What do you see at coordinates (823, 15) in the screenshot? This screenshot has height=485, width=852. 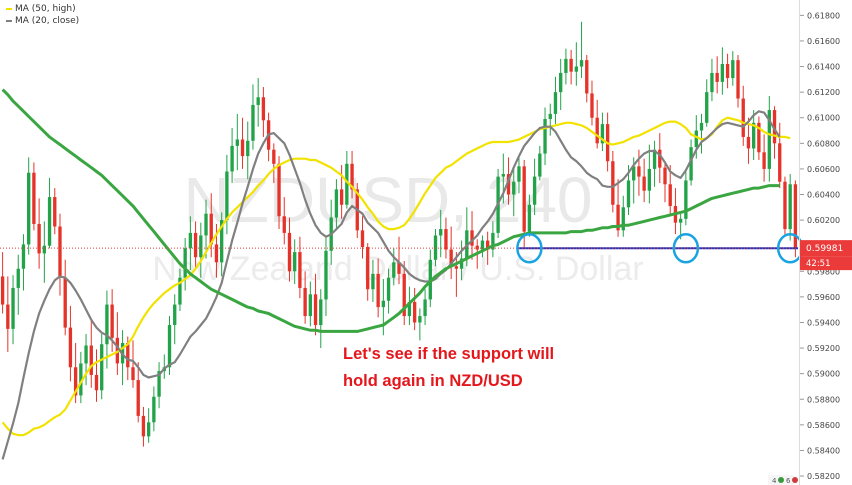 I see `price-tick-label: 0.61800` at bounding box center [823, 15].